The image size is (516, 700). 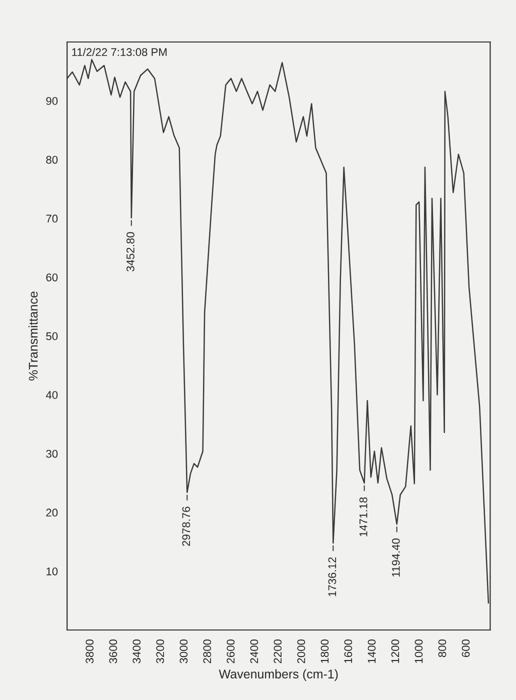 What do you see at coordinates (278, 675) in the screenshot?
I see `x-axis-title: Wavenumbers (cm-1)` at bounding box center [278, 675].